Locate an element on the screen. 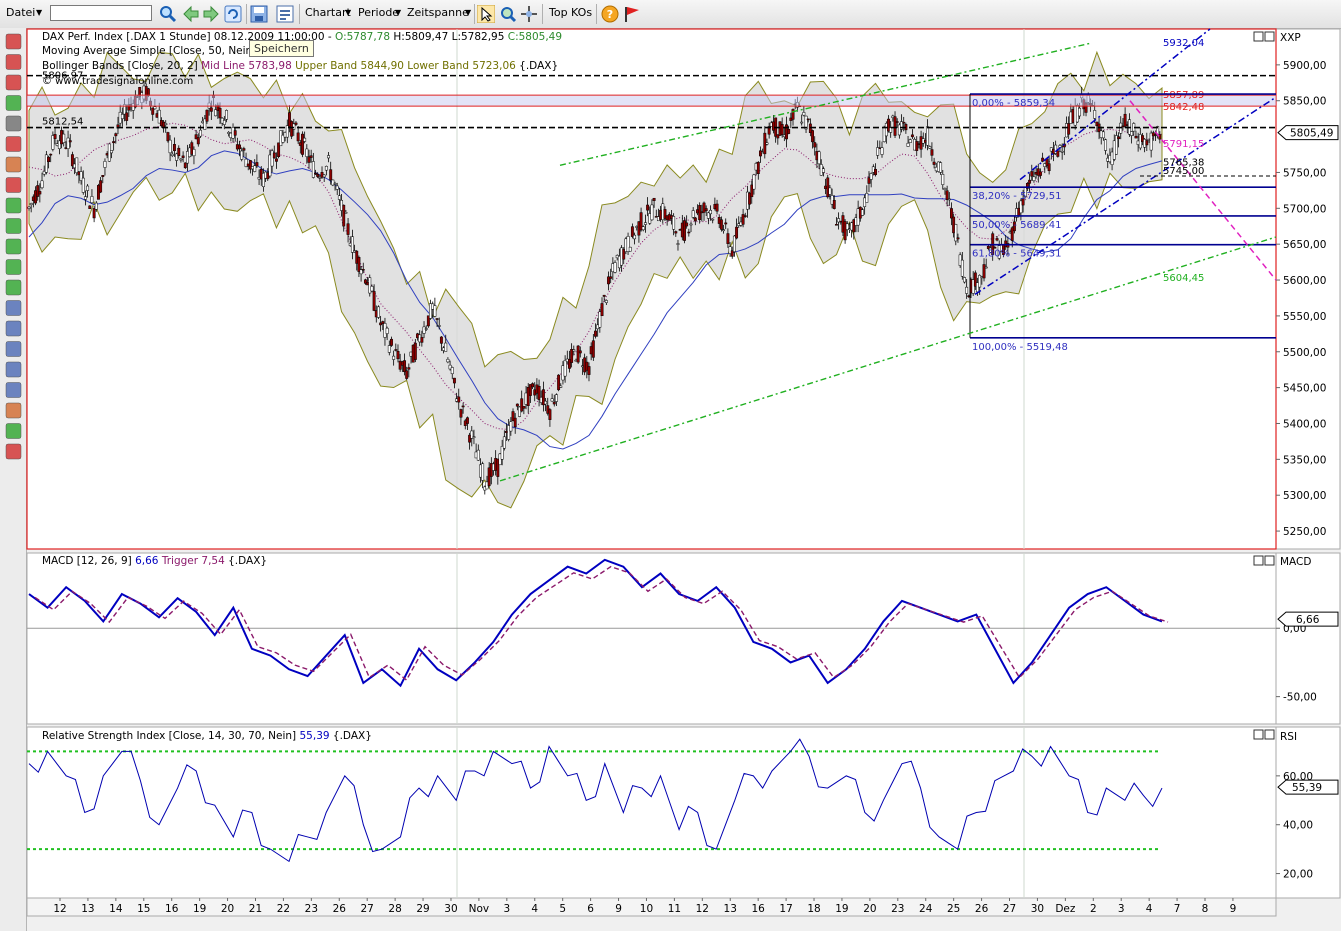 This screenshot has height=931, width=1341. rsi-tick-label: 40,00 is located at coordinates (1298, 826).